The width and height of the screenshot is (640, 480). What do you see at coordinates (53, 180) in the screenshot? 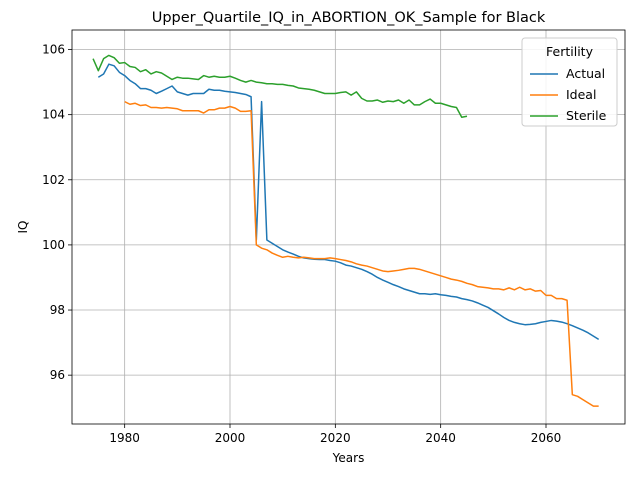
I see `y-tick-label: 102` at bounding box center [53, 180].